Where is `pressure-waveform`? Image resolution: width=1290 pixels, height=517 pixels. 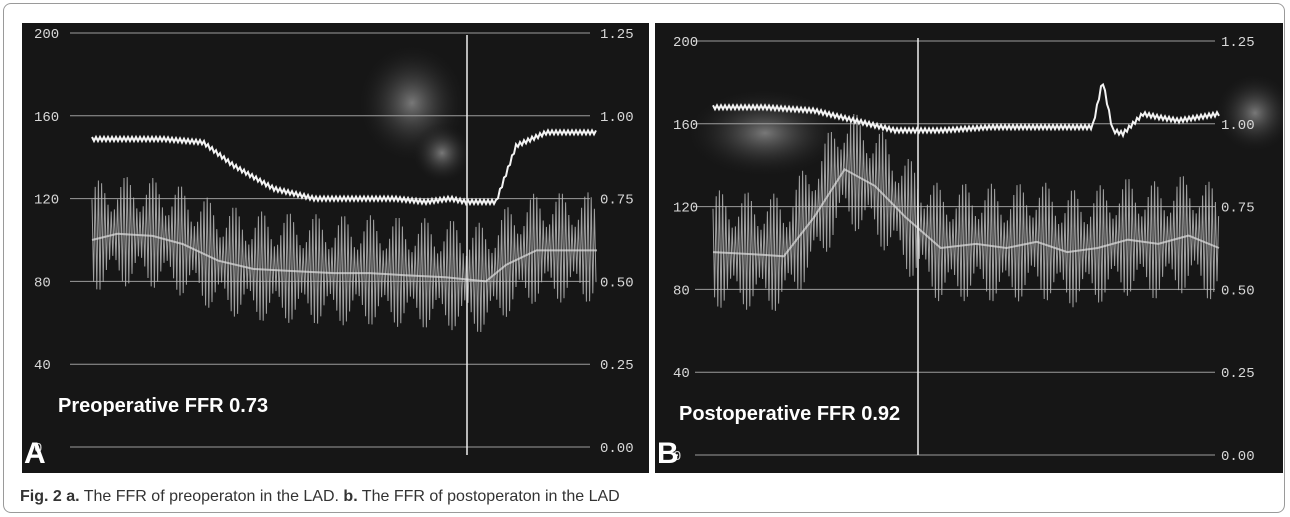 pressure-waveform is located at coordinates (344, 255).